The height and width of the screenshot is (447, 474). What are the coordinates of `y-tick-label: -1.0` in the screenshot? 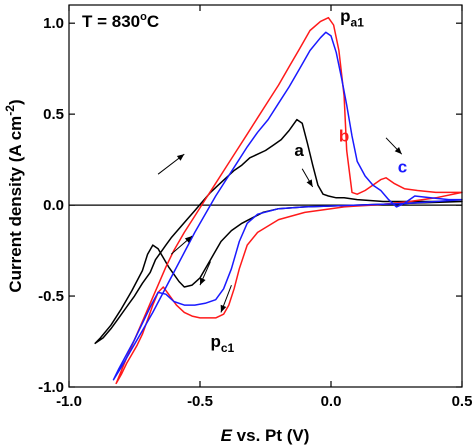 It's located at (51, 387).